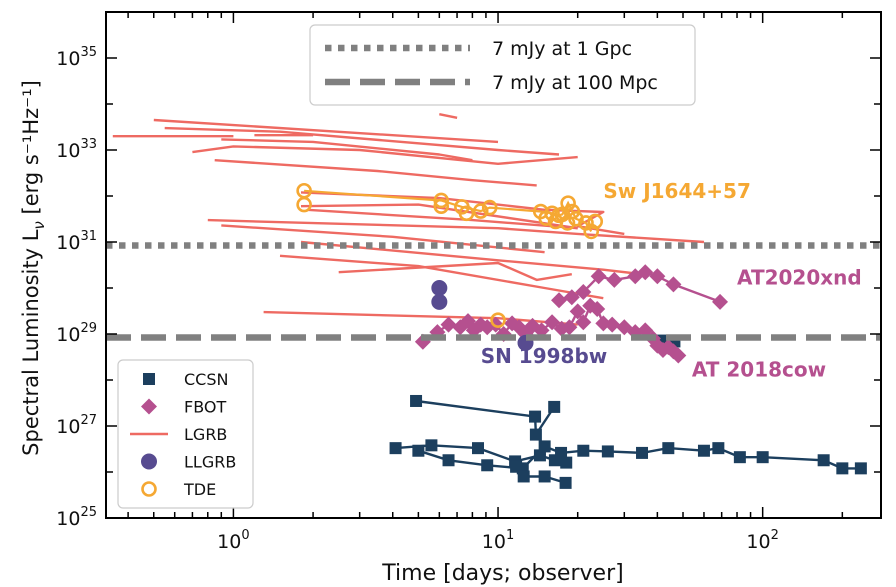 Image resolution: width=896 pixels, height=587 pixels. Describe the element at coordinates (575, 83) in the screenshot. I see `reference-legend-label-1: 7 mJy at 100 Mpc` at that location.